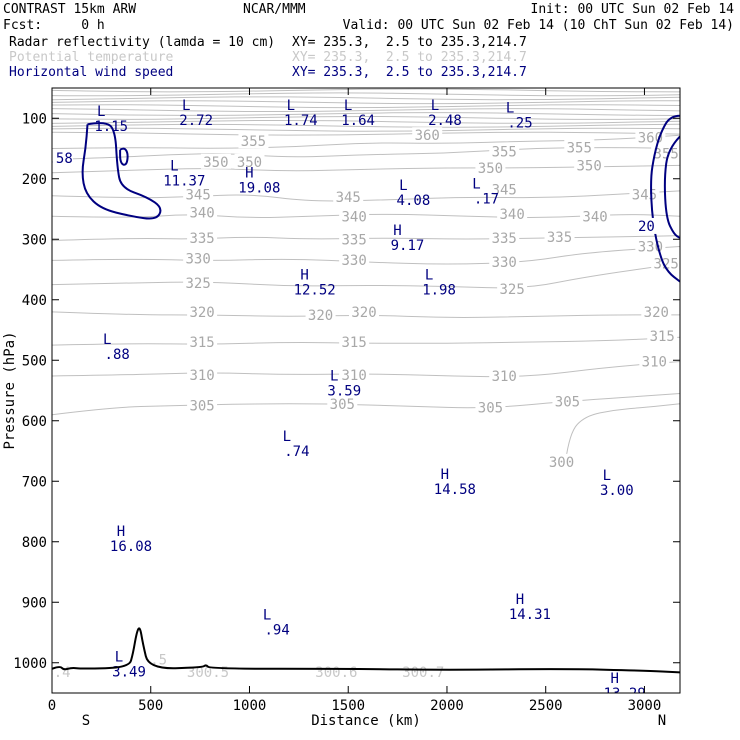 The height and width of the screenshot is (740, 740). What do you see at coordinates (561, 463) in the screenshot?
I see `theta-label: 300` at bounding box center [561, 463].